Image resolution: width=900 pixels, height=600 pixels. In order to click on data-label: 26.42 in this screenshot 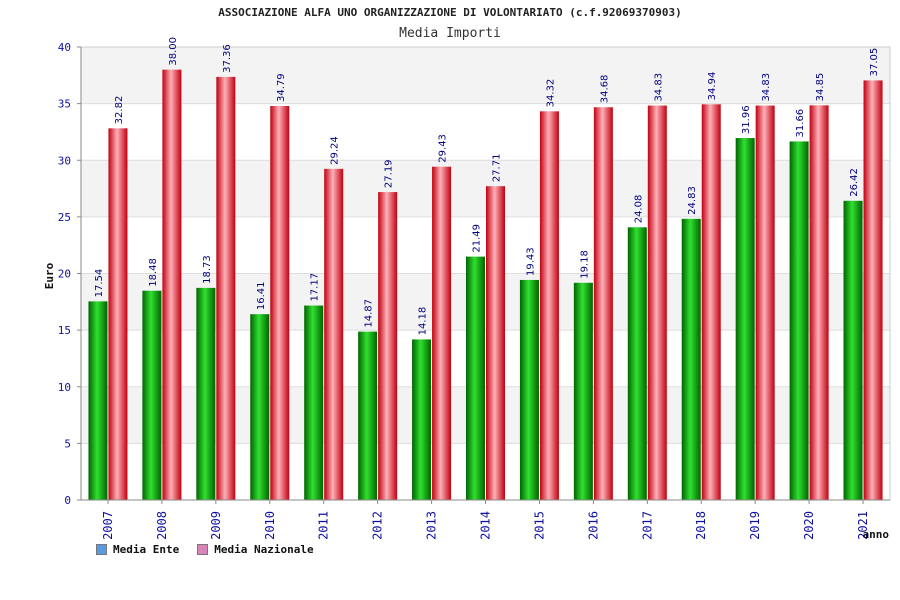, I will do `click(854, 182)`.